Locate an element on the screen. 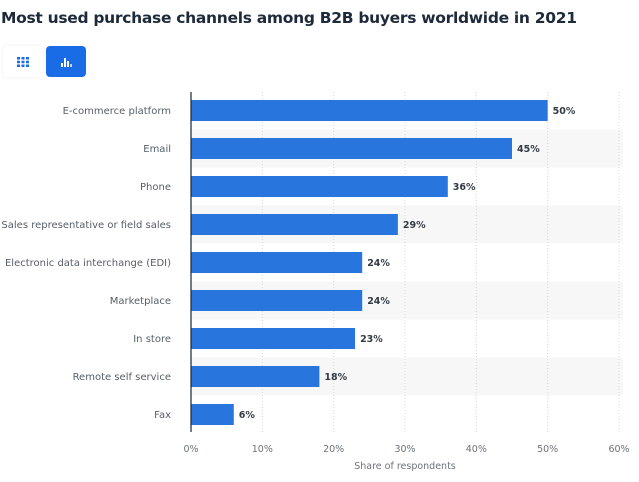  category-label: Marketplace is located at coordinates (140, 301).